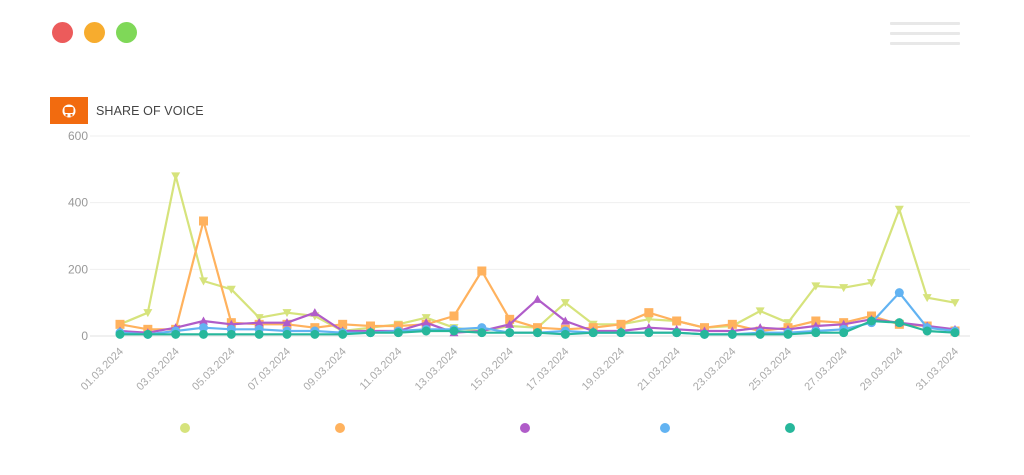  I want to click on maximize-window-button, so click(126, 32).